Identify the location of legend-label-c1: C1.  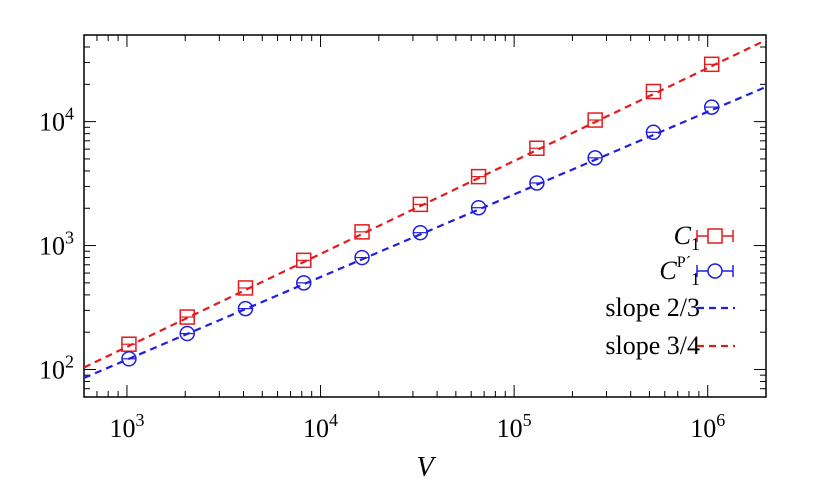
(687, 237).